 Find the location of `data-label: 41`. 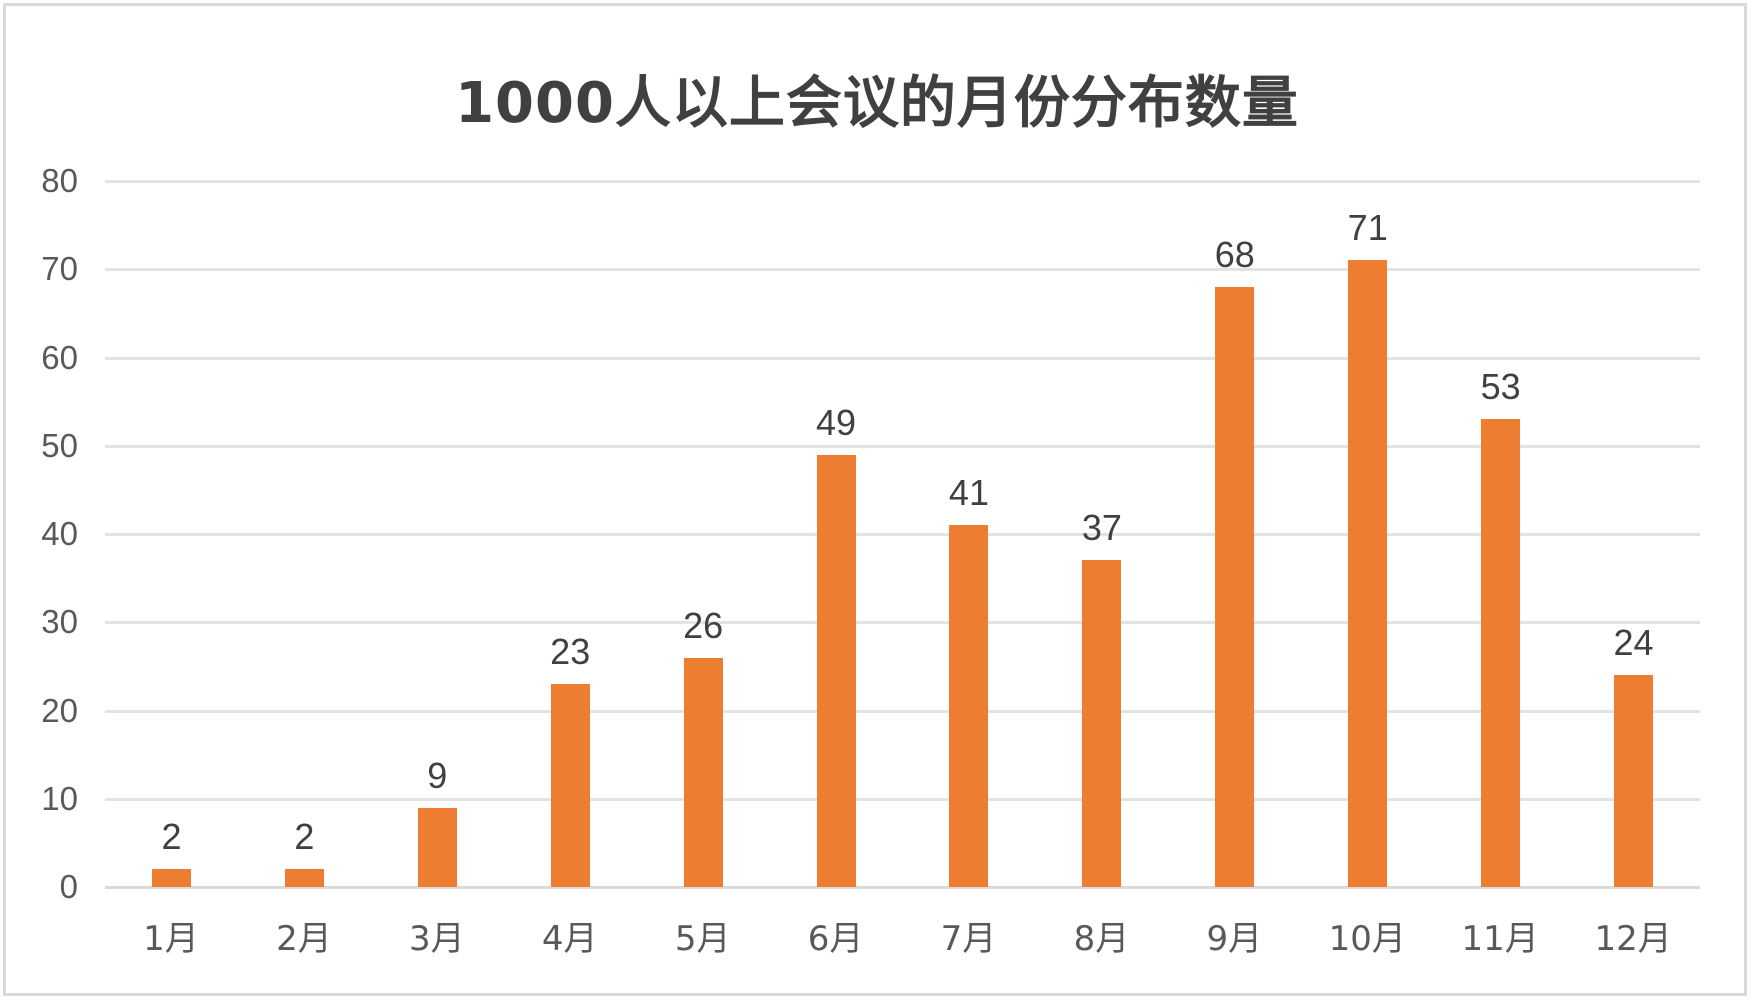

data-label: 41 is located at coordinates (968, 493).